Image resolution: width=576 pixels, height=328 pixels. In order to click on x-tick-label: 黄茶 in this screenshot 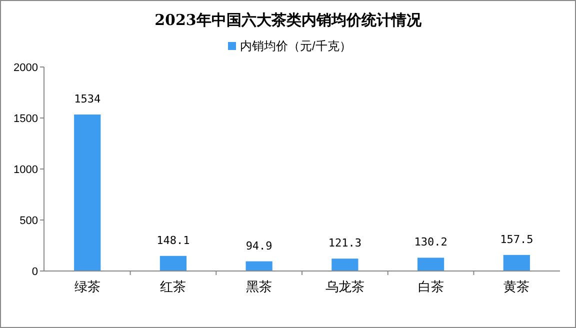, I will do `click(517, 286)`.